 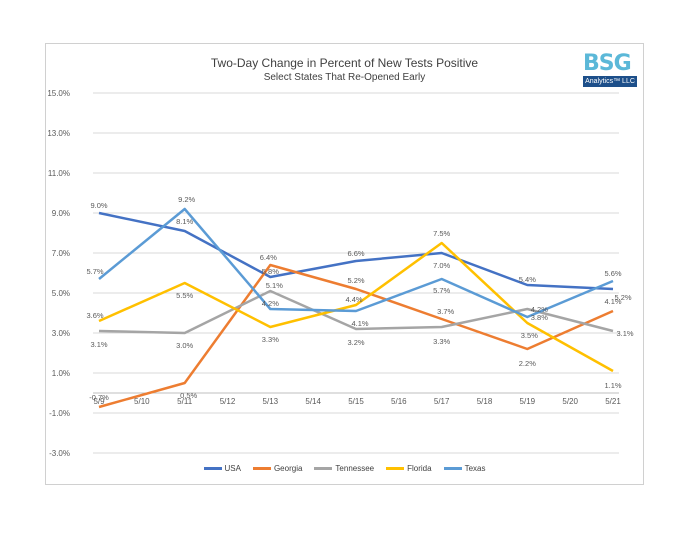 What do you see at coordinates (313, 401) in the screenshot?
I see `x-tick-label: 5/14` at bounding box center [313, 401].